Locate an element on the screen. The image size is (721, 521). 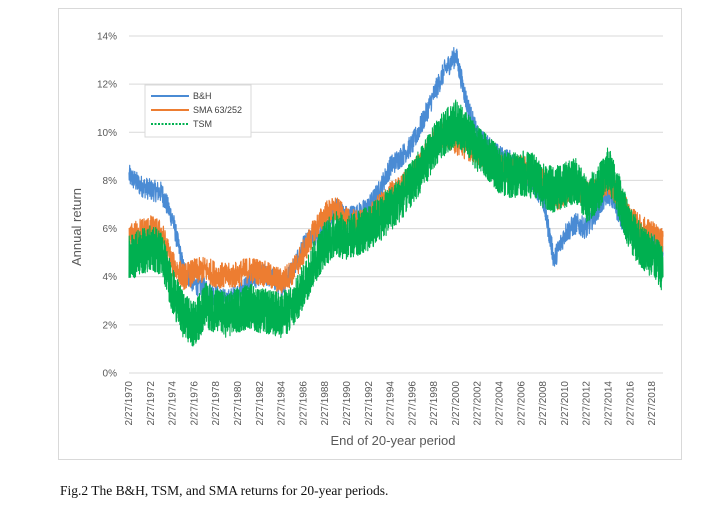
x-tick-label: 2/27/2018 is located at coordinates (652, 403).